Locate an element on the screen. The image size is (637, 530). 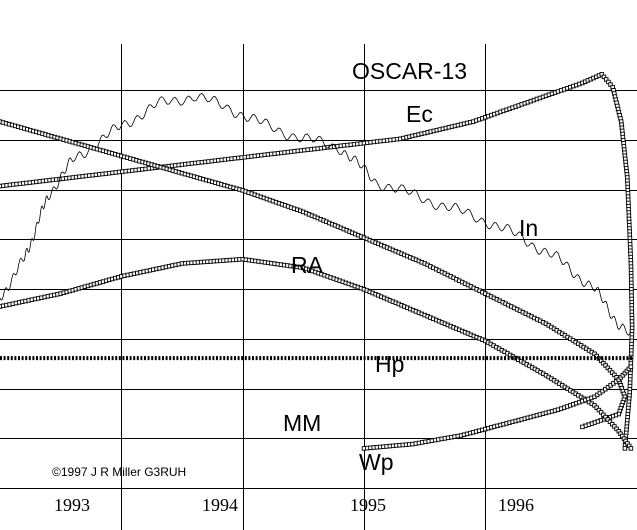
x-tick-label-1994: 1994 is located at coordinates (220, 505).